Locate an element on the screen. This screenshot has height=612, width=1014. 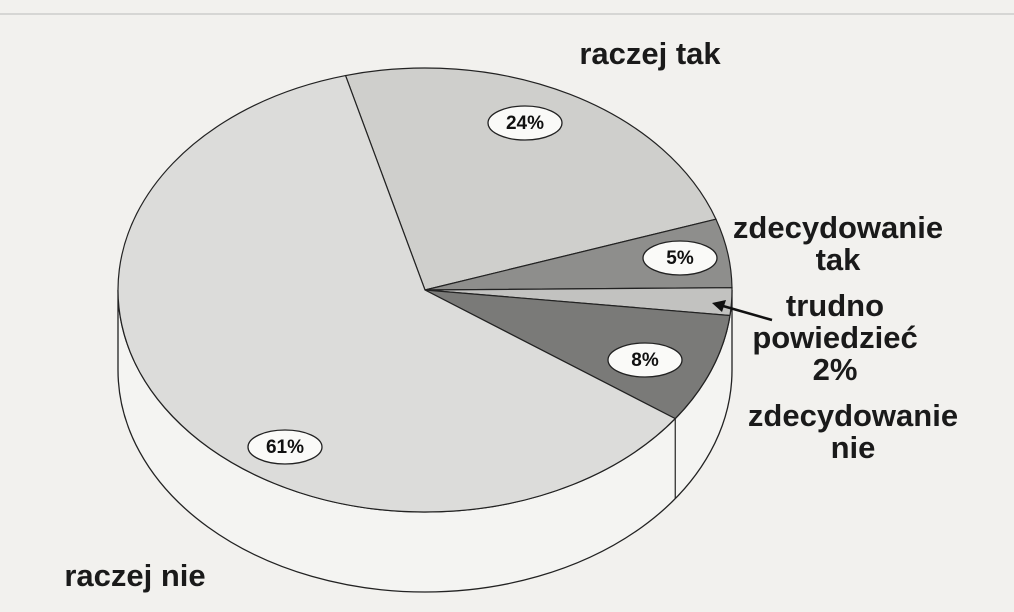
category-label: raczej nie is located at coordinates (135, 575).